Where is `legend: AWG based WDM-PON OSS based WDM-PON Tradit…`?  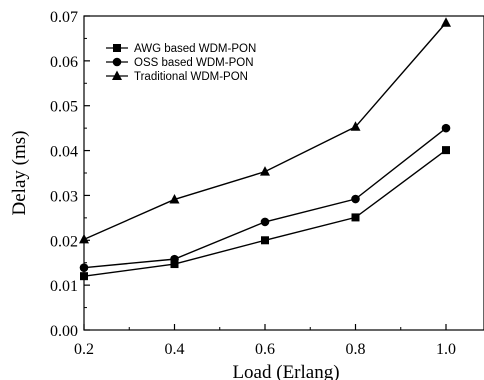 legend: AWG based WDM-PON OSS based WDM-PON Tradit… is located at coordinates (181, 63).